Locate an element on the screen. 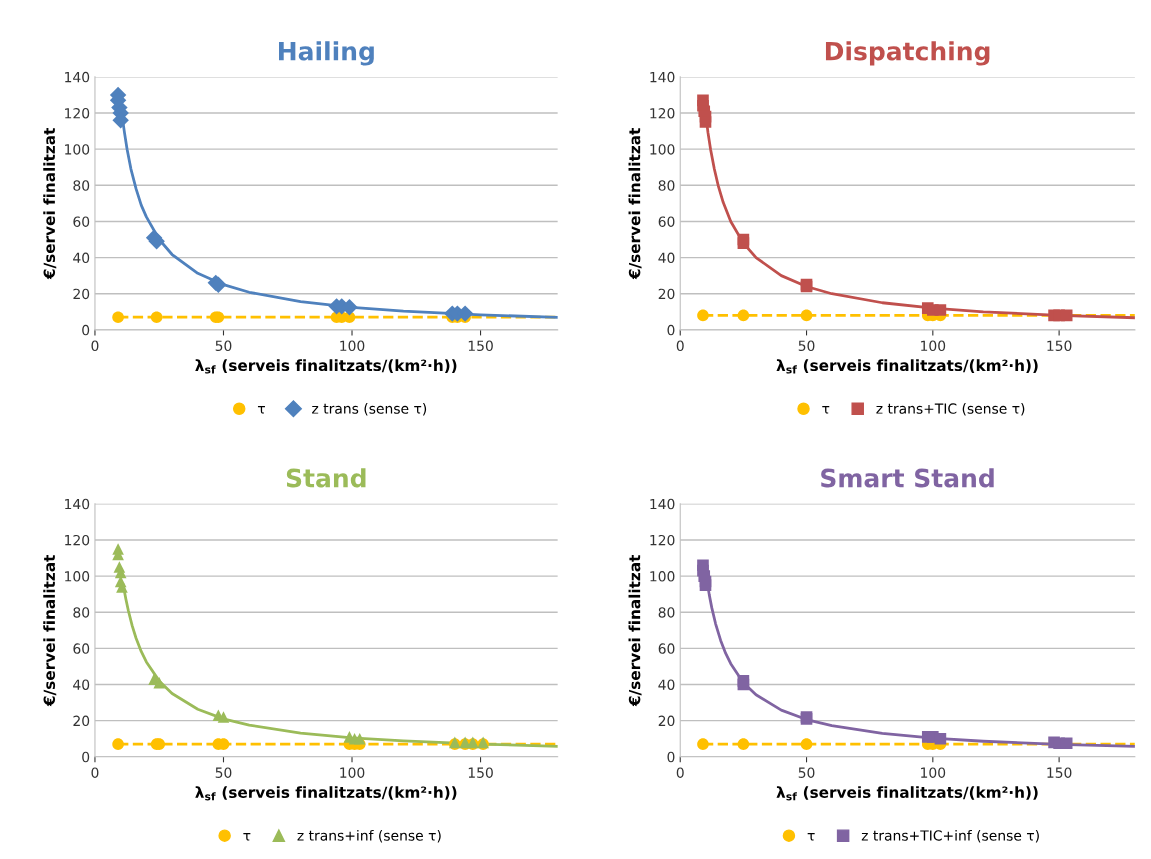 The height and width of the screenshot is (859, 1151). chart-title: Stand is located at coordinates (326, 478).